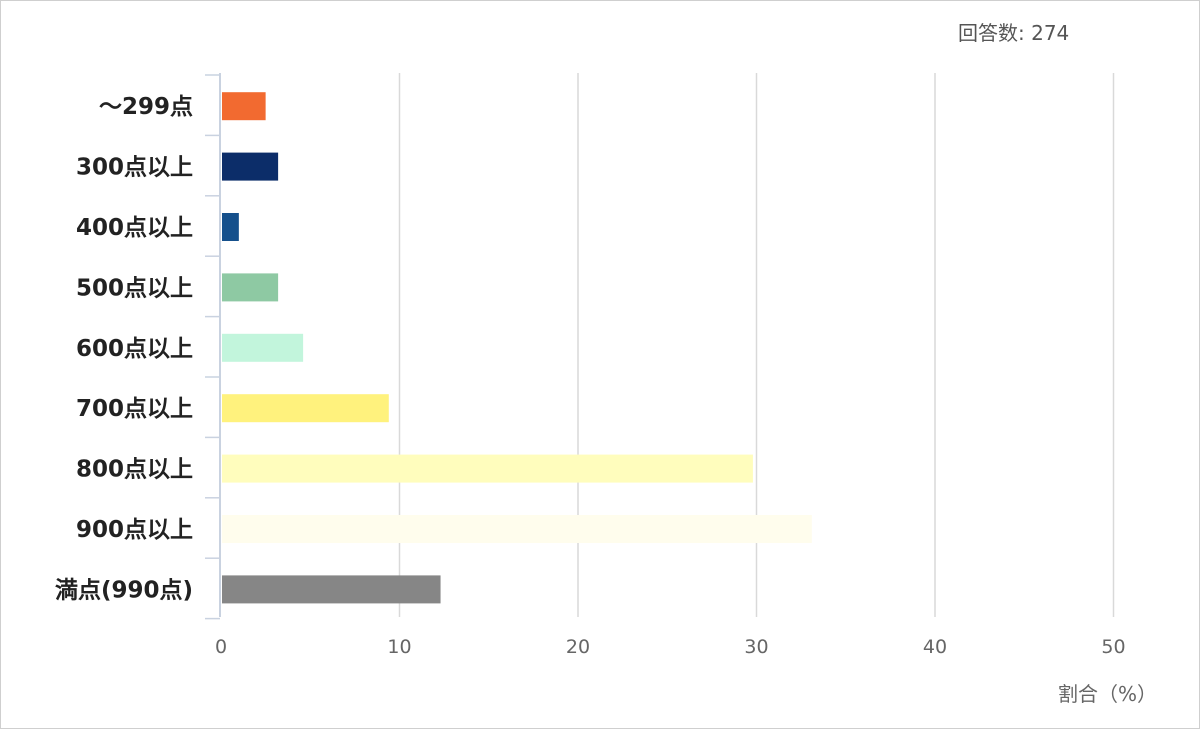  Describe the element at coordinates (935, 647) in the screenshot. I see `x-tick-label: 40` at that location.